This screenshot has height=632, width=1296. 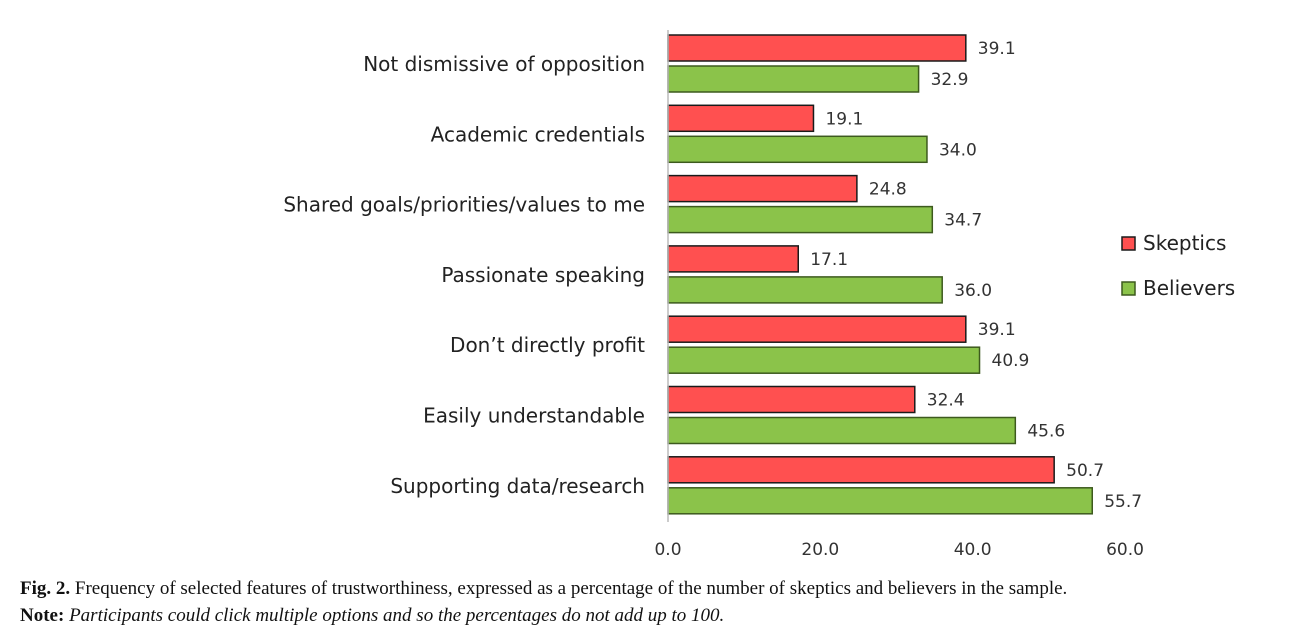 What do you see at coordinates (534, 416) in the screenshot?
I see `category-label: Easily understandable` at bounding box center [534, 416].